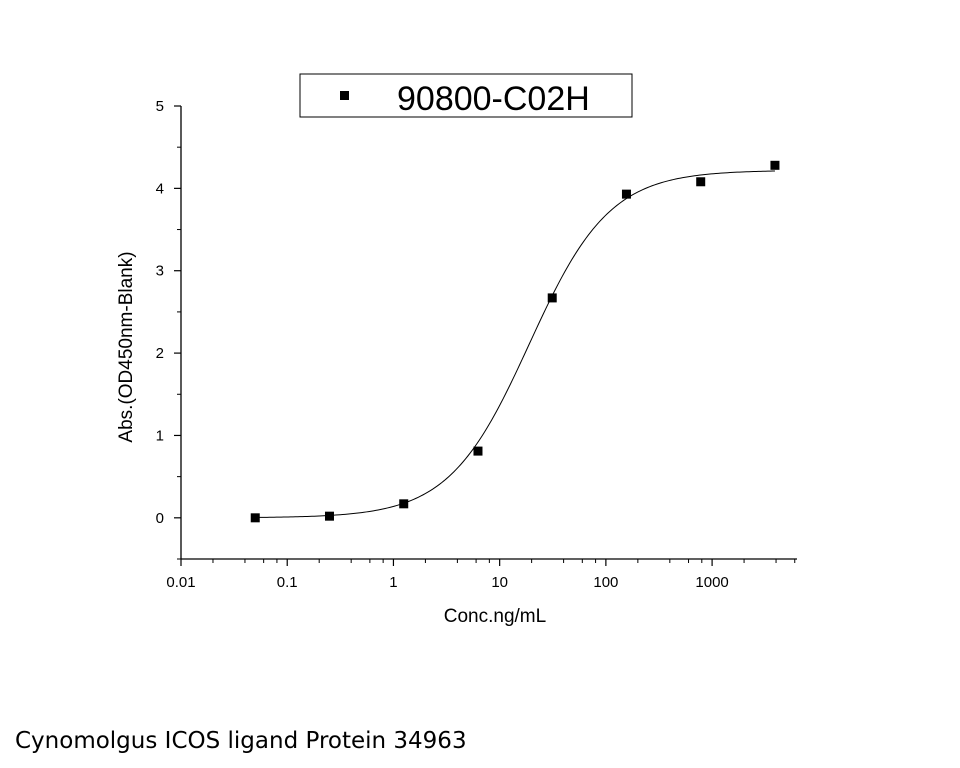 This screenshot has width=960, height=768. I want to click on legend: 90800-C02H, so click(466, 95).